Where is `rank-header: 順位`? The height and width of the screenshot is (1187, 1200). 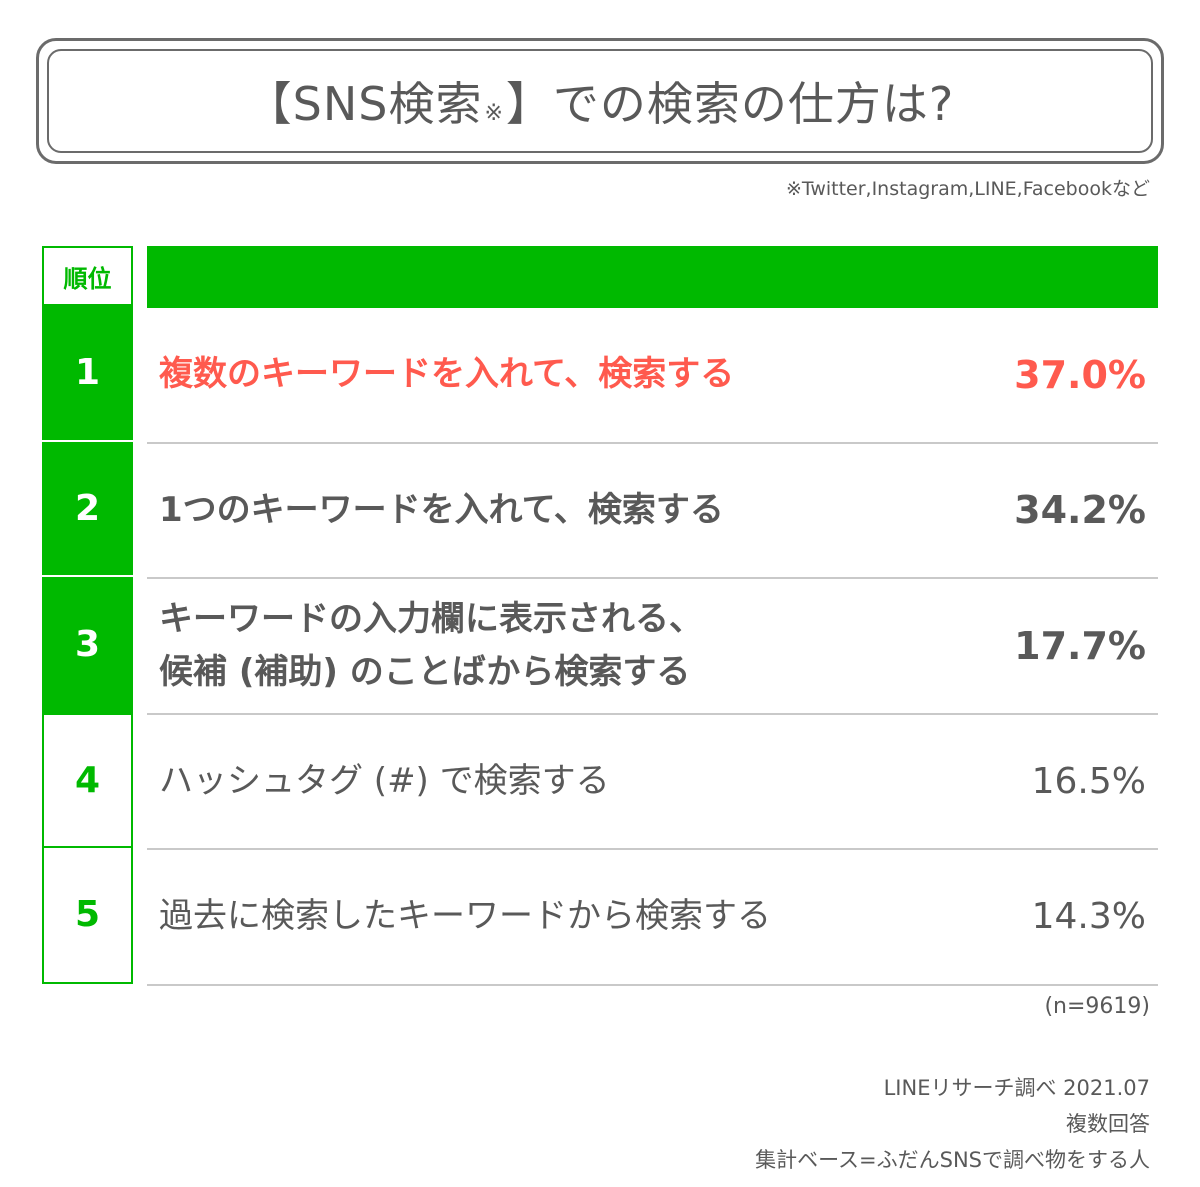 rank-header: 順位 is located at coordinates (87, 276).